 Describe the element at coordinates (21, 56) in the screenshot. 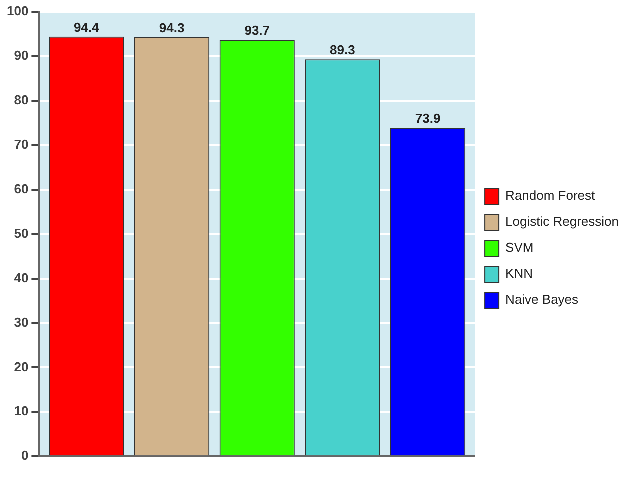

I see `y-tick-label: 90` at that location.